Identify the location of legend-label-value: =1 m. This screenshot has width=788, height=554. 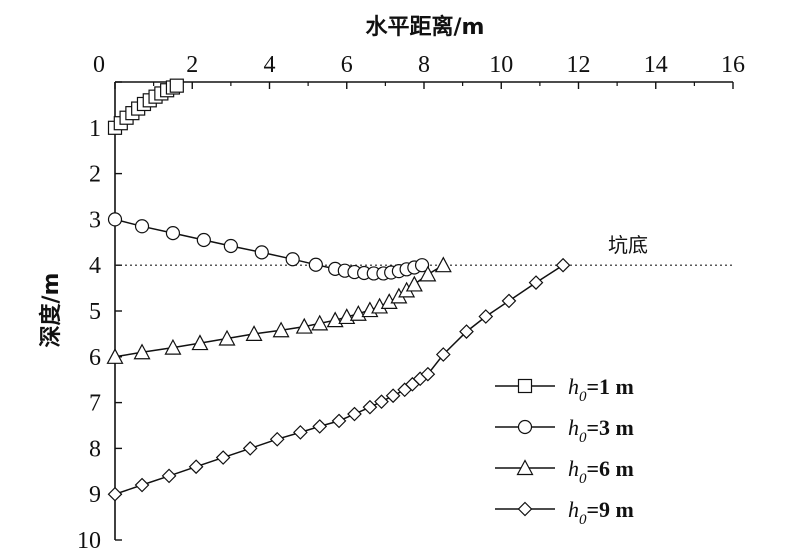
(610, 386).